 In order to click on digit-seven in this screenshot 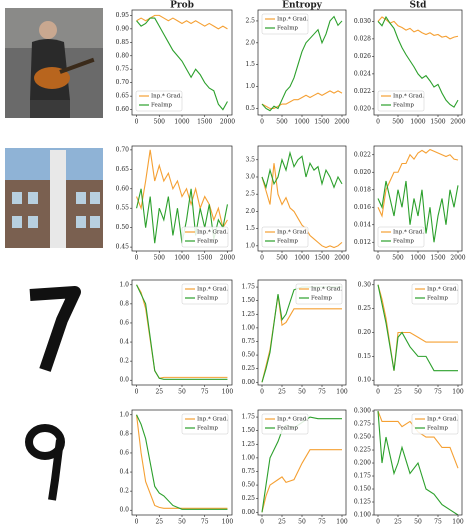, I will do `click(52, 332)`.